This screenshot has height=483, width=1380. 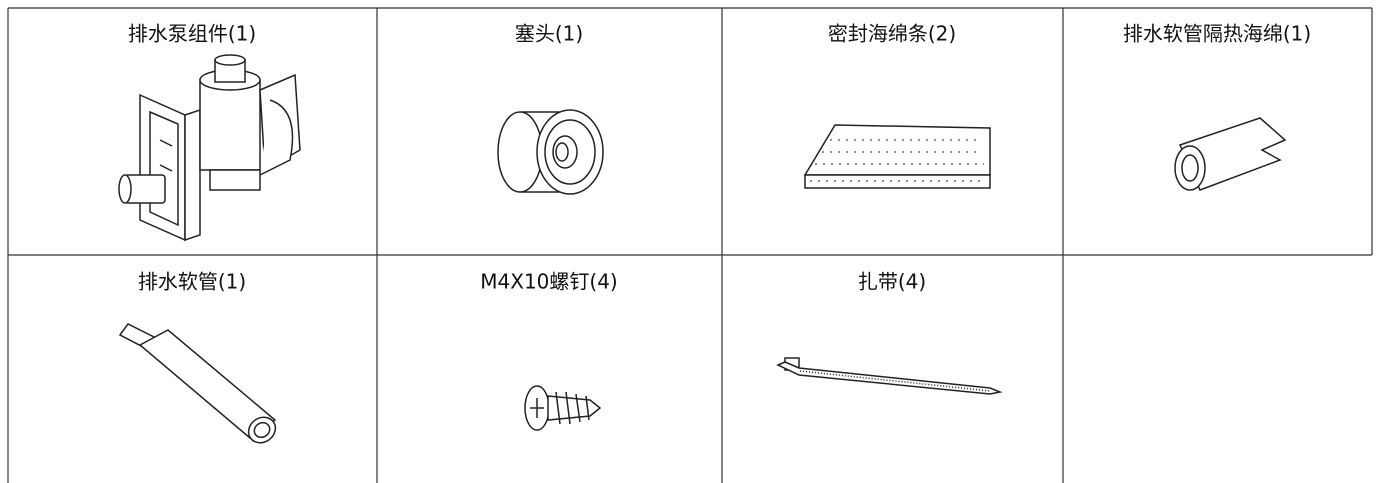 I want to click on cable-tie-illustration, so click(x=889, y=376).